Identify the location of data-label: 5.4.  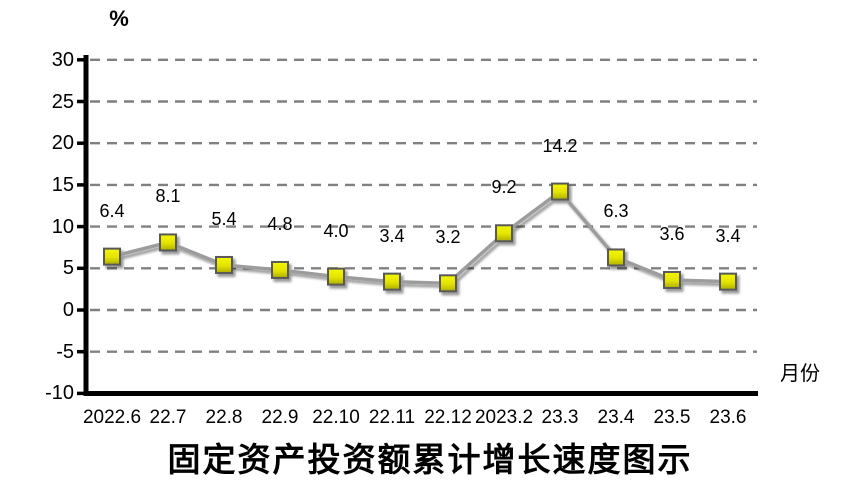
(224, 218).